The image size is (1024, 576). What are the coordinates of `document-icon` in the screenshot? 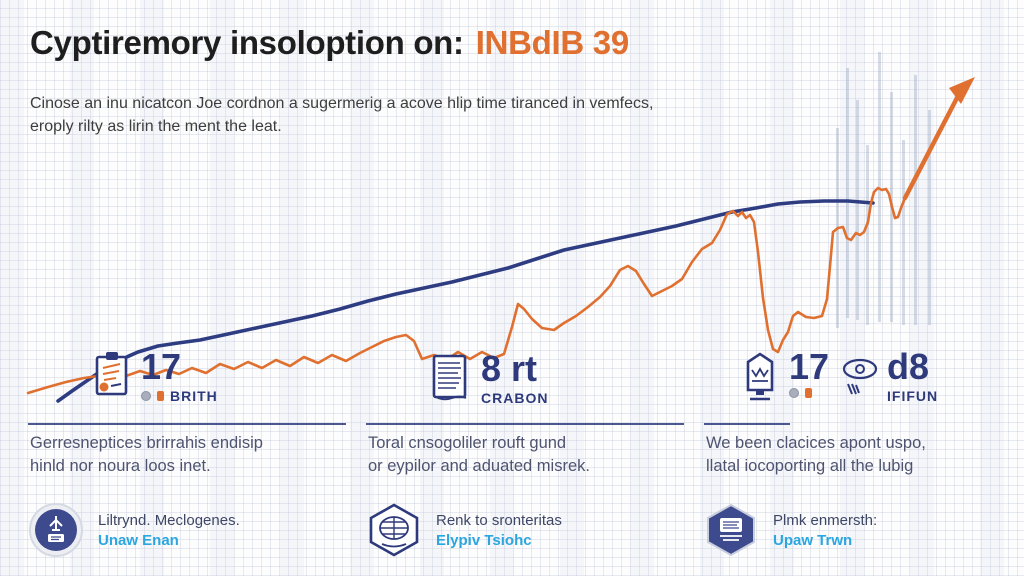 It's located at (449, 377).